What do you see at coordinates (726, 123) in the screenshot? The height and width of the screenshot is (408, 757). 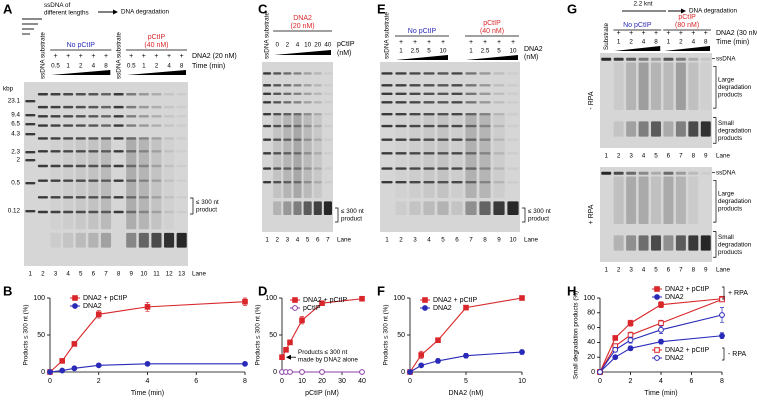 I see `band-label: Small` at bounding box center [726, 123].